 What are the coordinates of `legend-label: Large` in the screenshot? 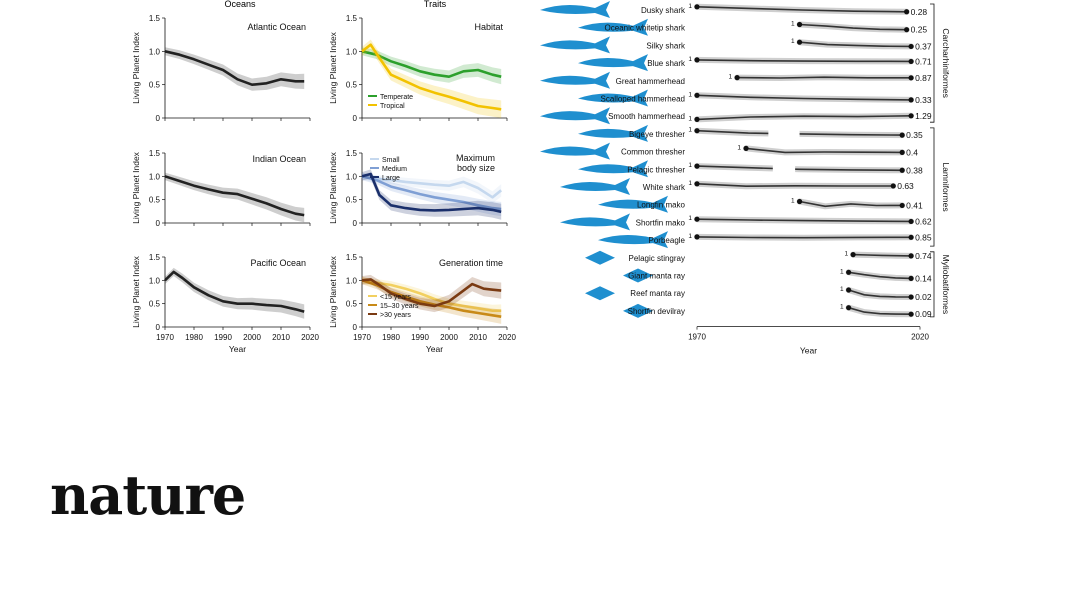 It's located at (391, 178).